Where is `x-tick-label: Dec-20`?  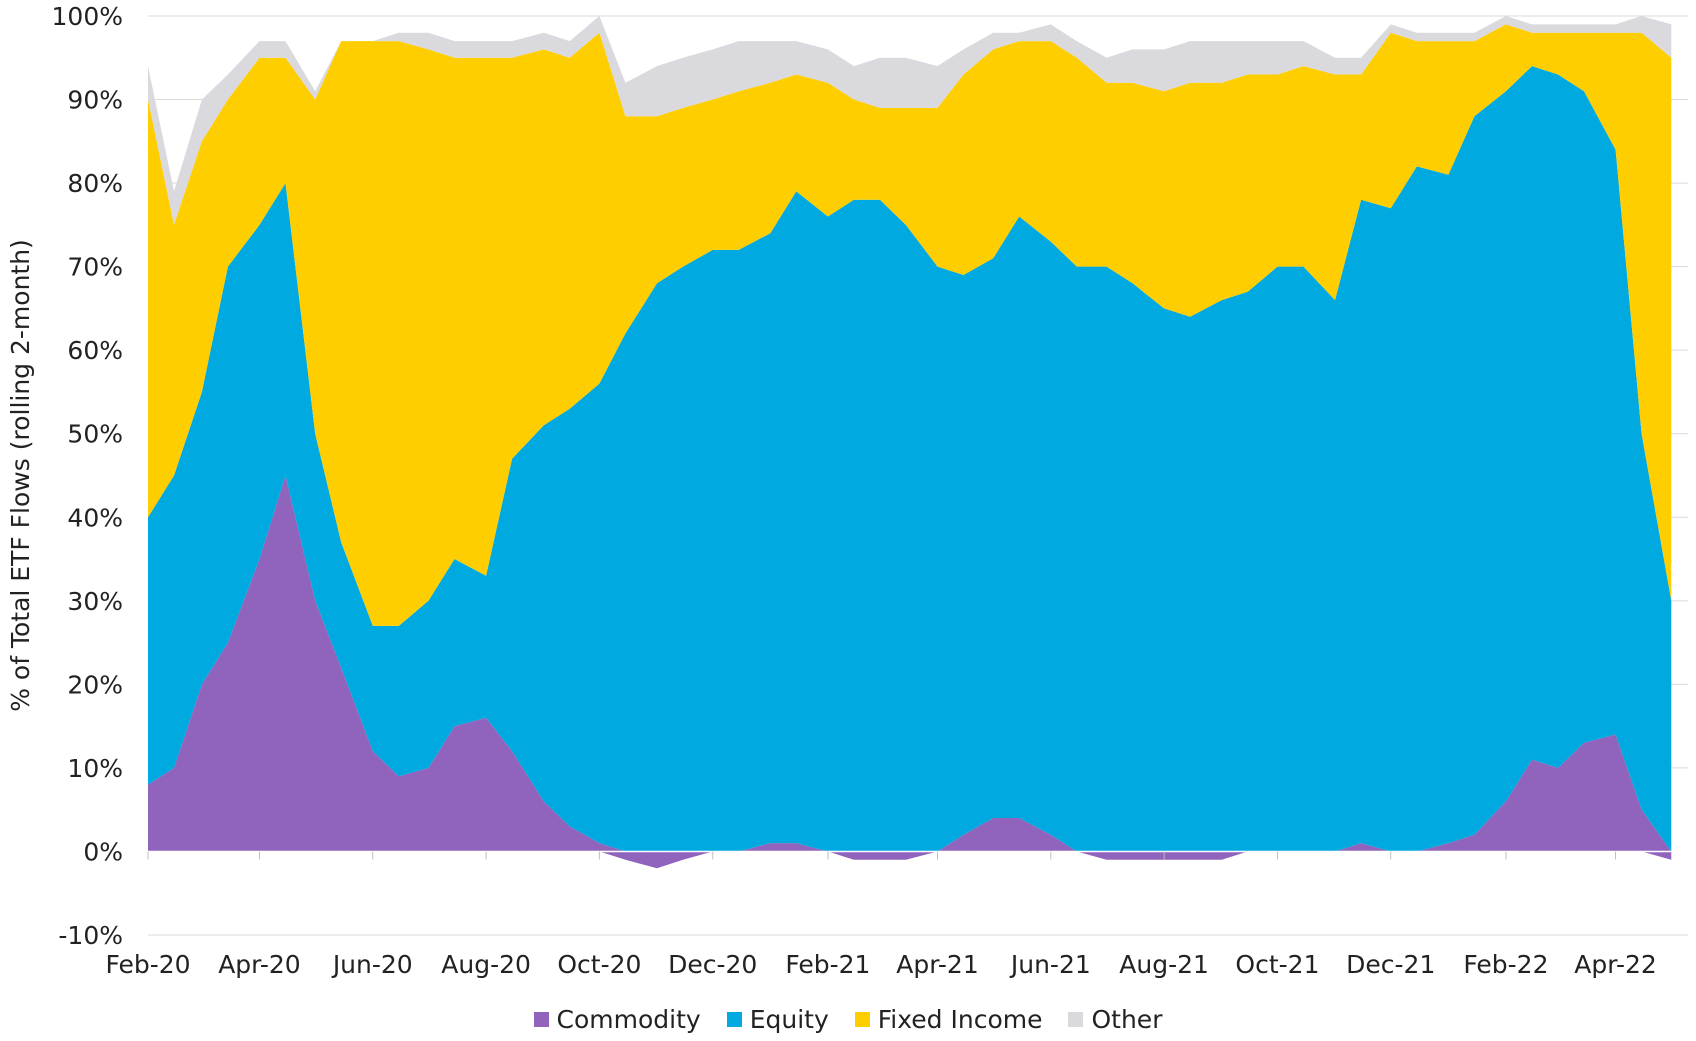
x-tick-label: Dec-20 is located at coordinates (712, 964).